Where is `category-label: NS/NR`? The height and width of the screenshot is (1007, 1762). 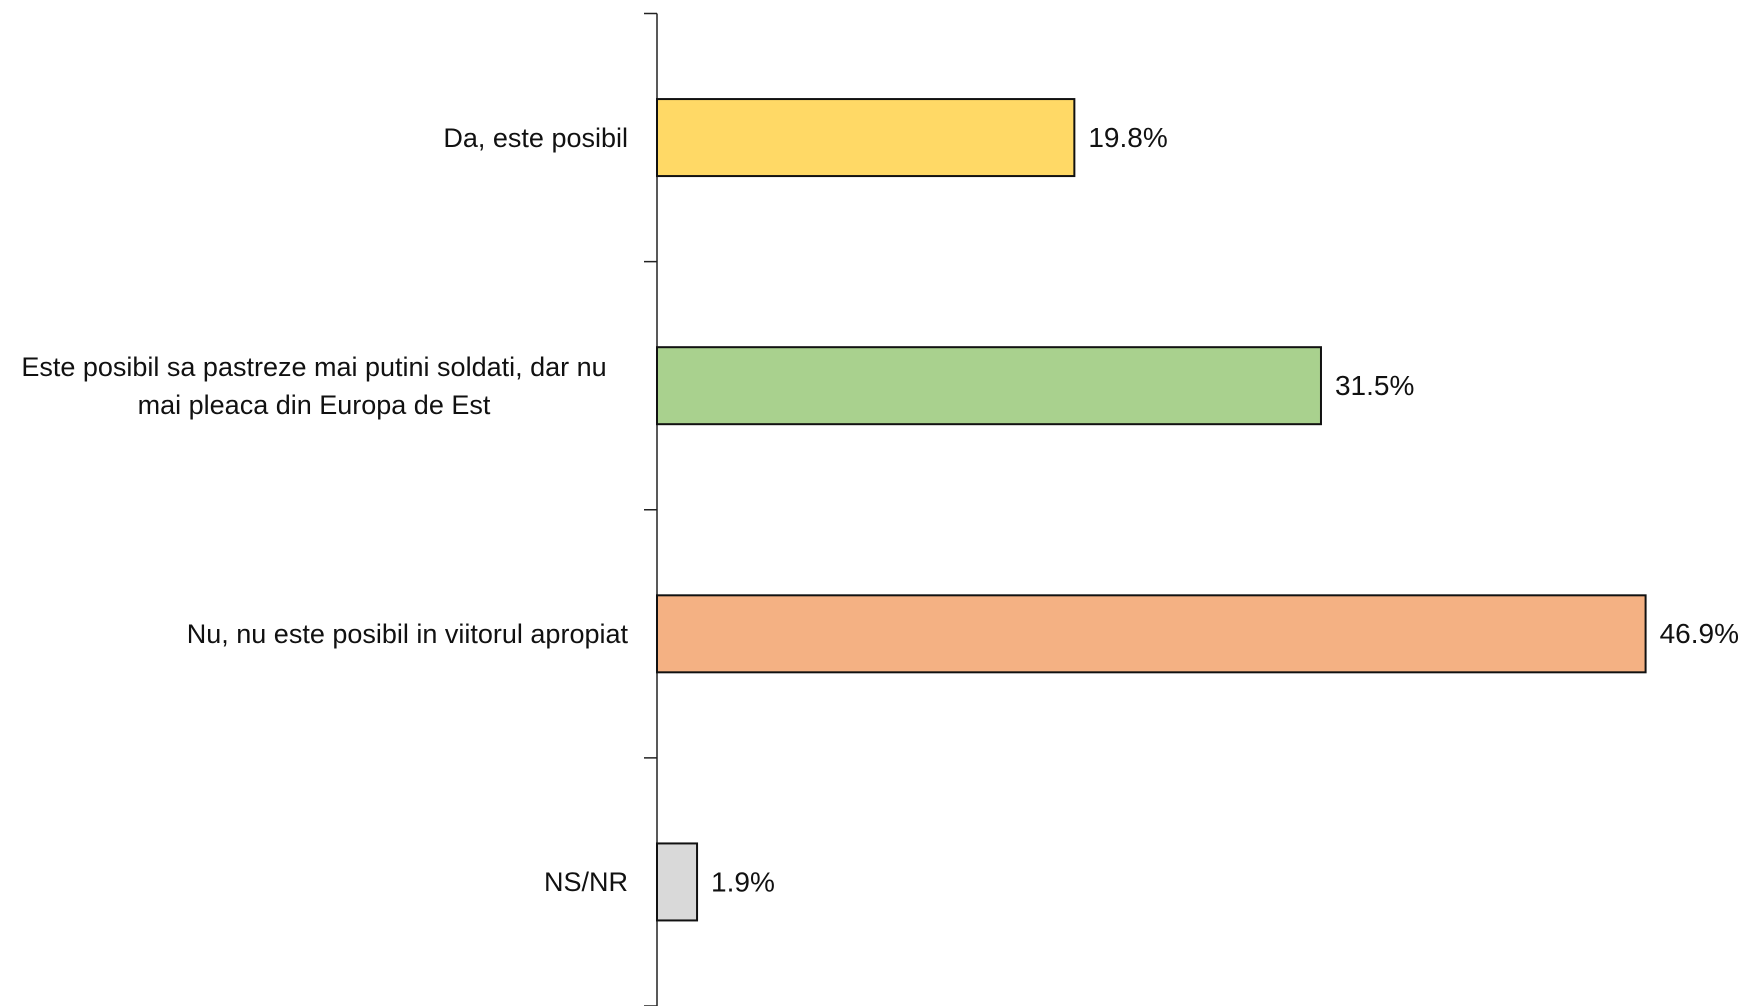 category-label: NS/NR is located at coordinates (585, 882).